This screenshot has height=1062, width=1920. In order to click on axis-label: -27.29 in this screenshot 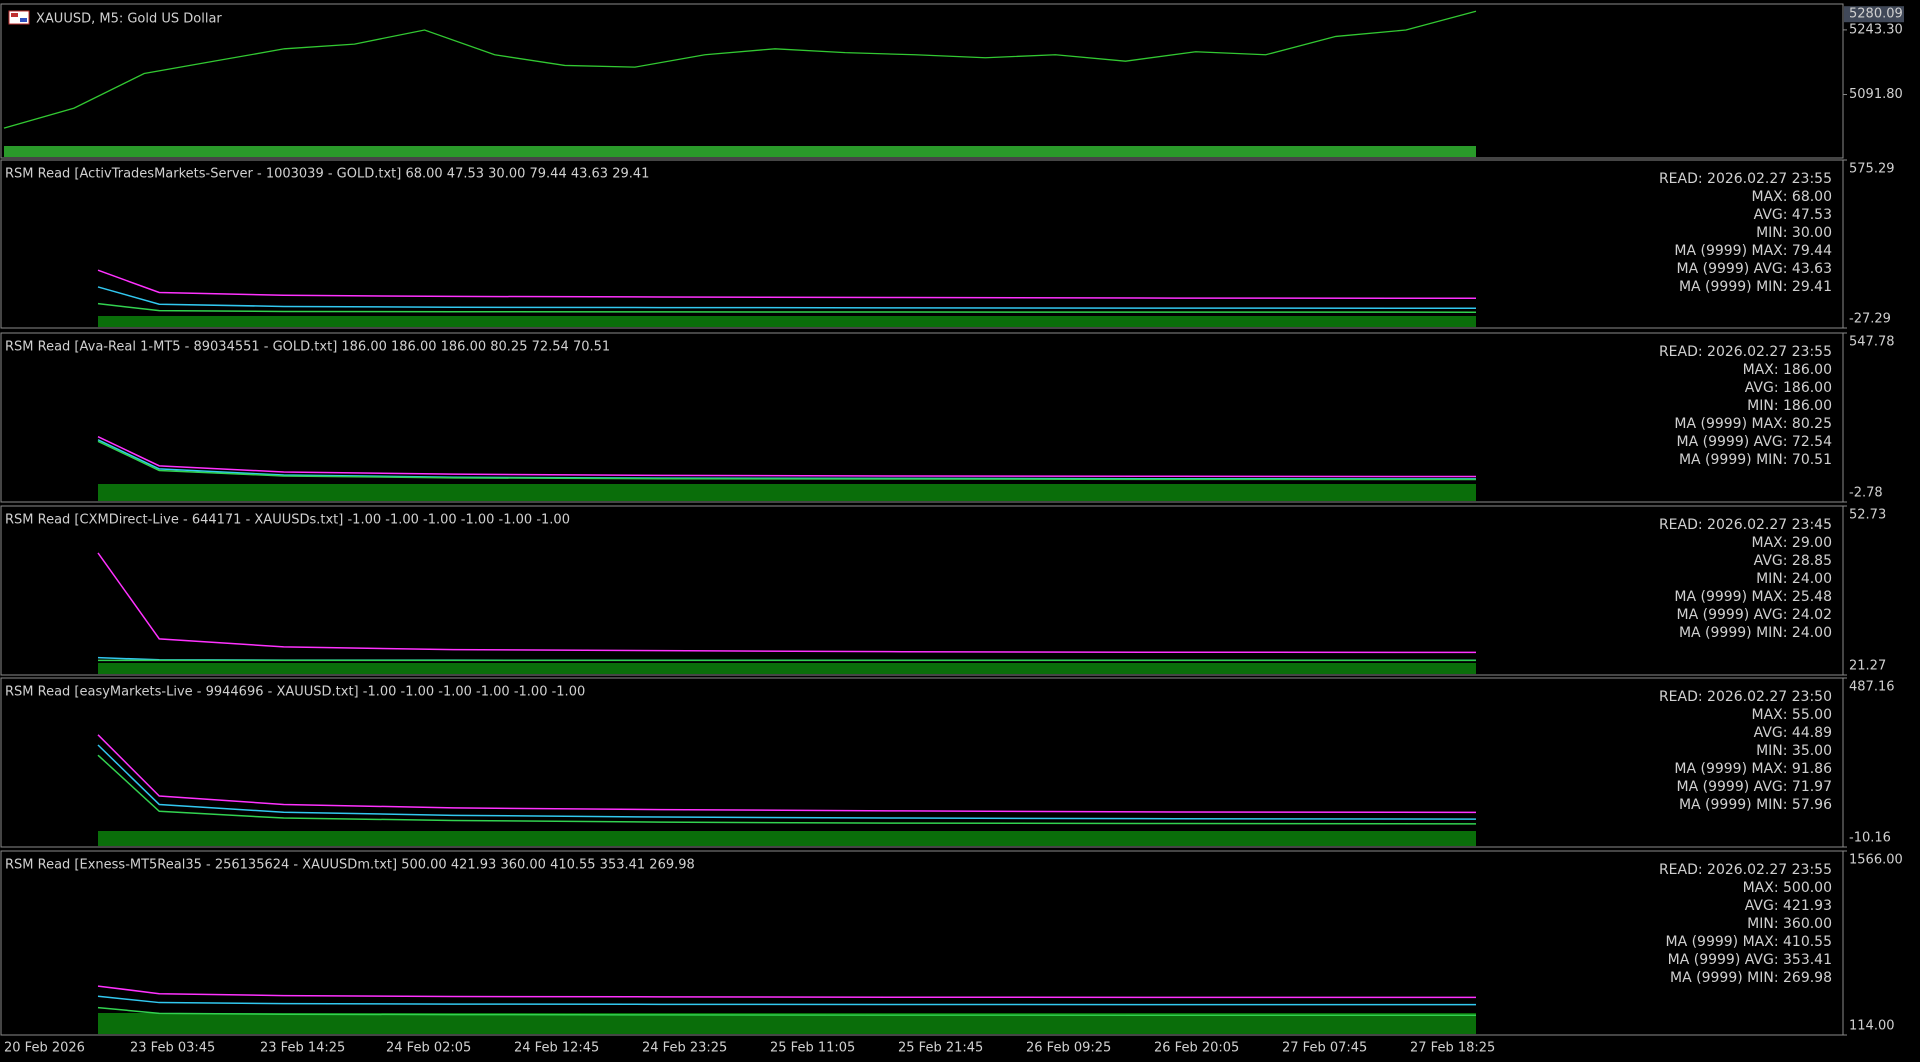, I will do `click(1870, 319)`.